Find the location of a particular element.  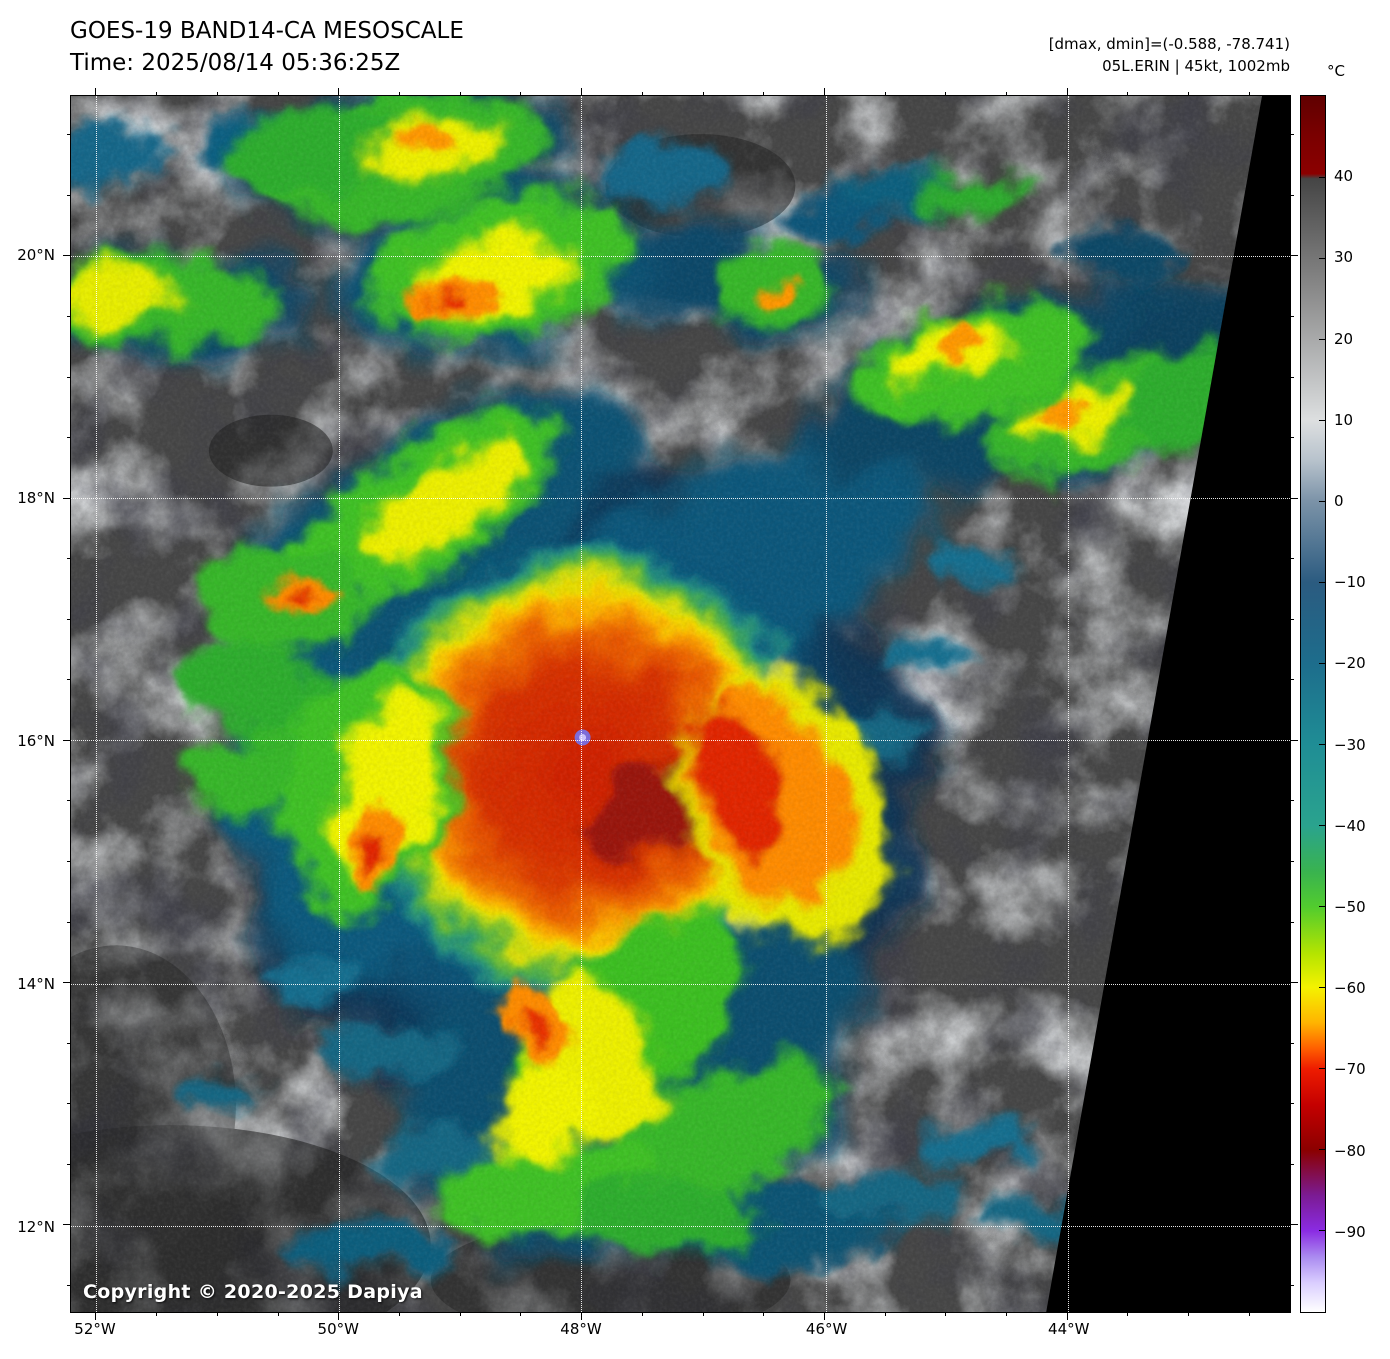

data-range-text: [dmax, dmin]=(-0.588, -78.741) is located at coordinates (1169, 44).